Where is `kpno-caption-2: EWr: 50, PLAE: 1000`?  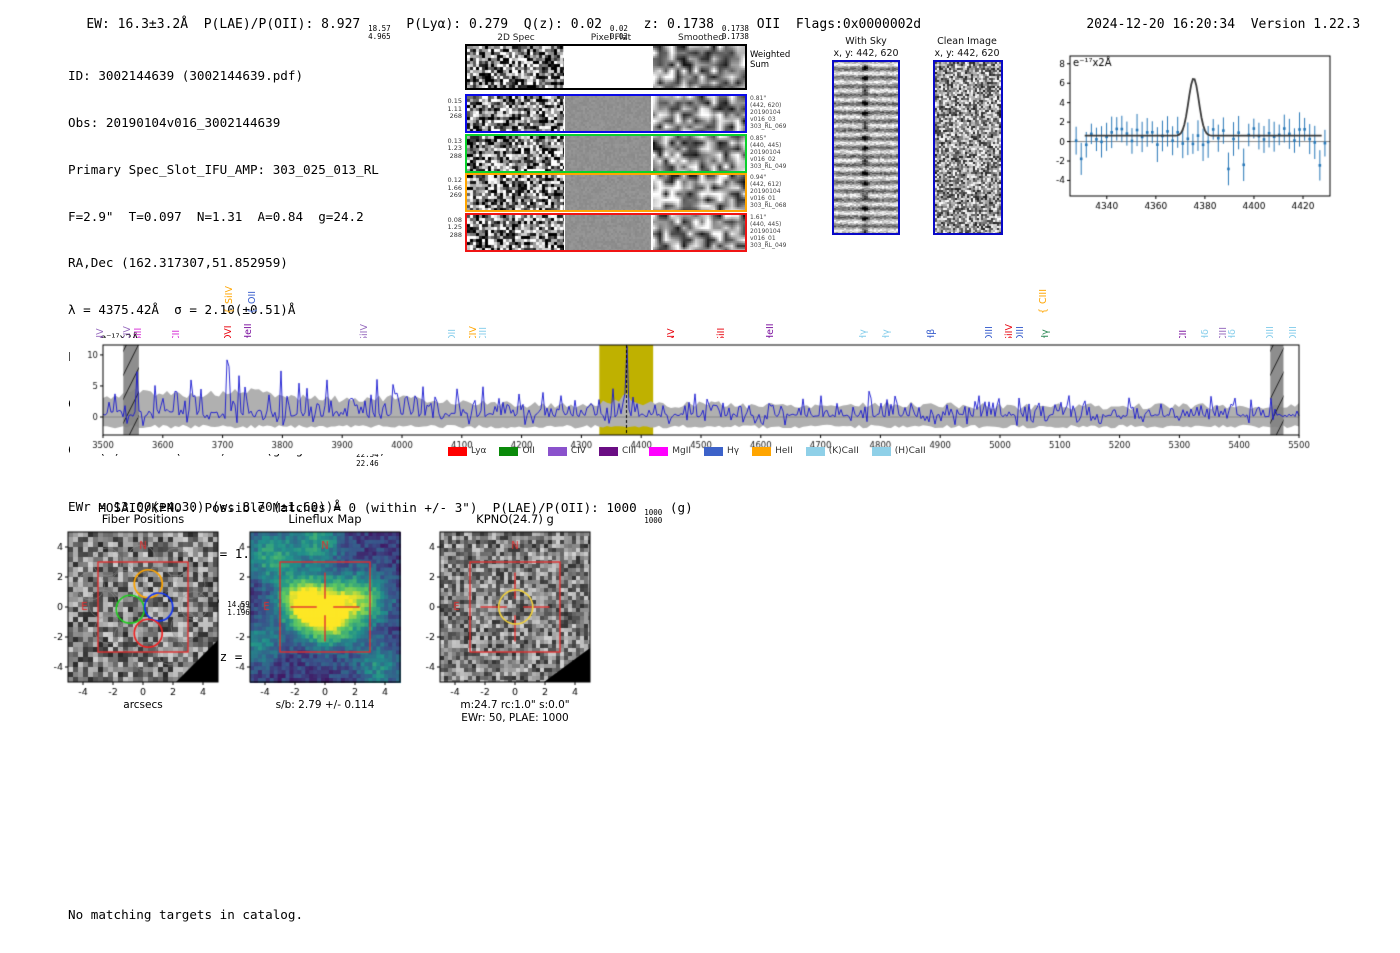 kpno-caption-2: EWr: 50, PLAE: 1000 is located at coordinates (515, 718).